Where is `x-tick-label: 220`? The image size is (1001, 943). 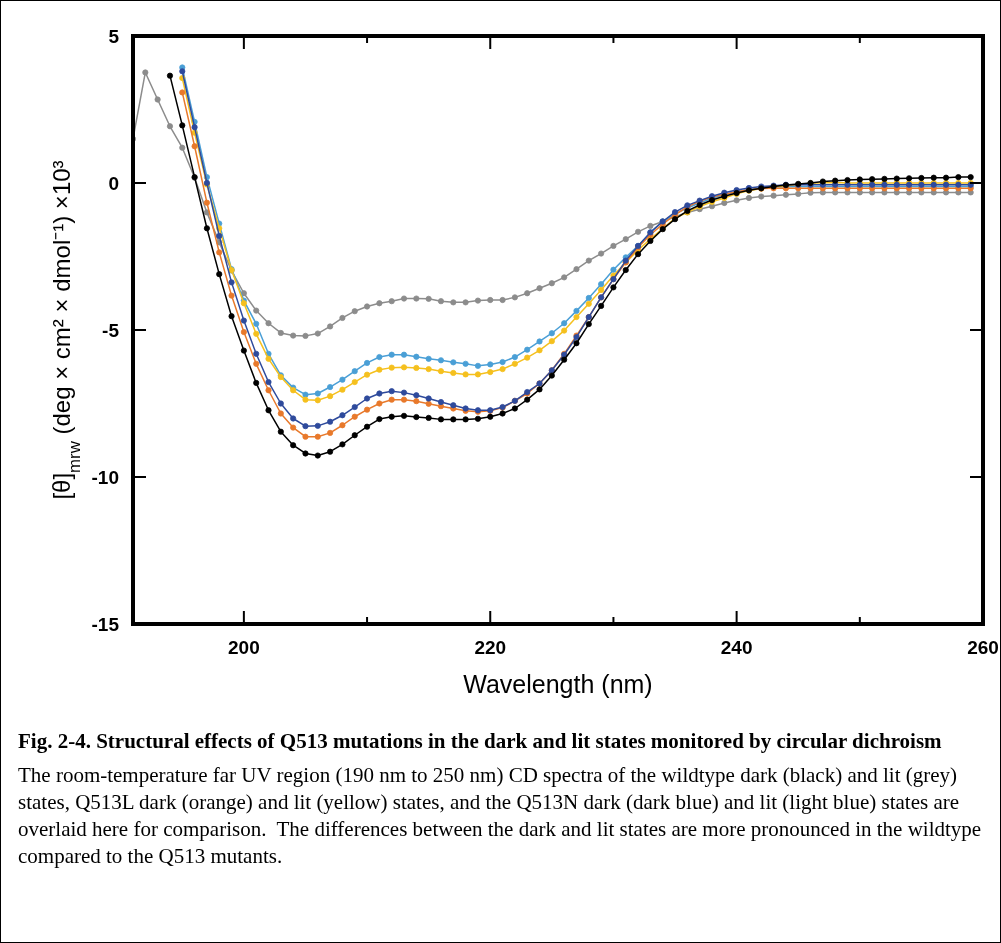 x-tick-label: 220 is located at coordinates (490, 647).